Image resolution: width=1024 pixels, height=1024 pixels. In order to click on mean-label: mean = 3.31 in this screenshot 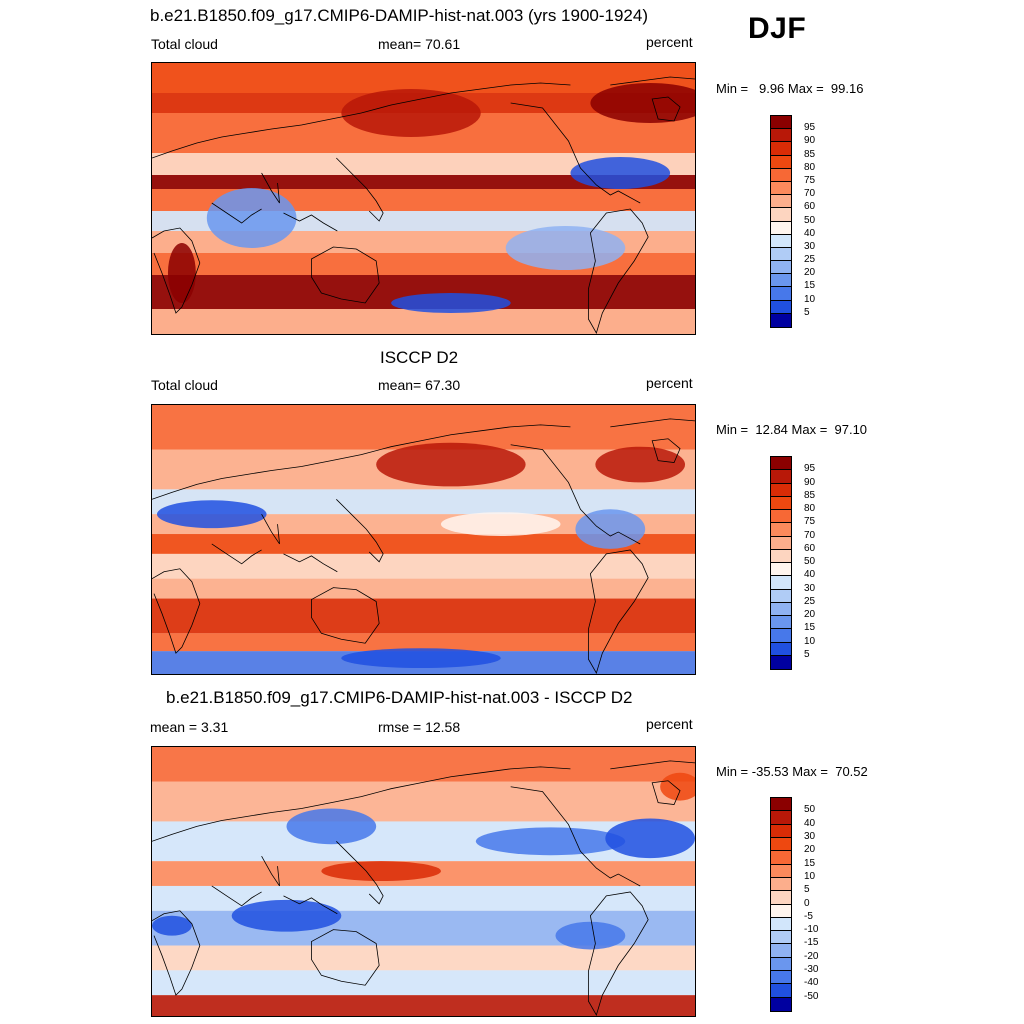, I will do `click(189, 727)`.